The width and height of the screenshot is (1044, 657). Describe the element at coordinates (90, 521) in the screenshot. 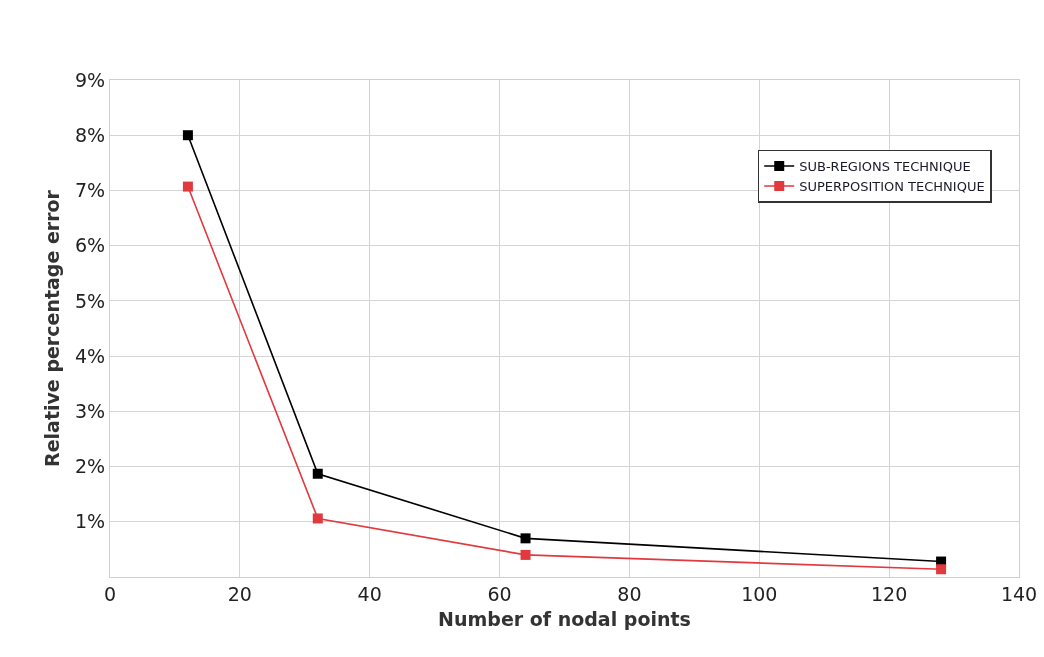

I see `y-tick-label: 1%` at that location.